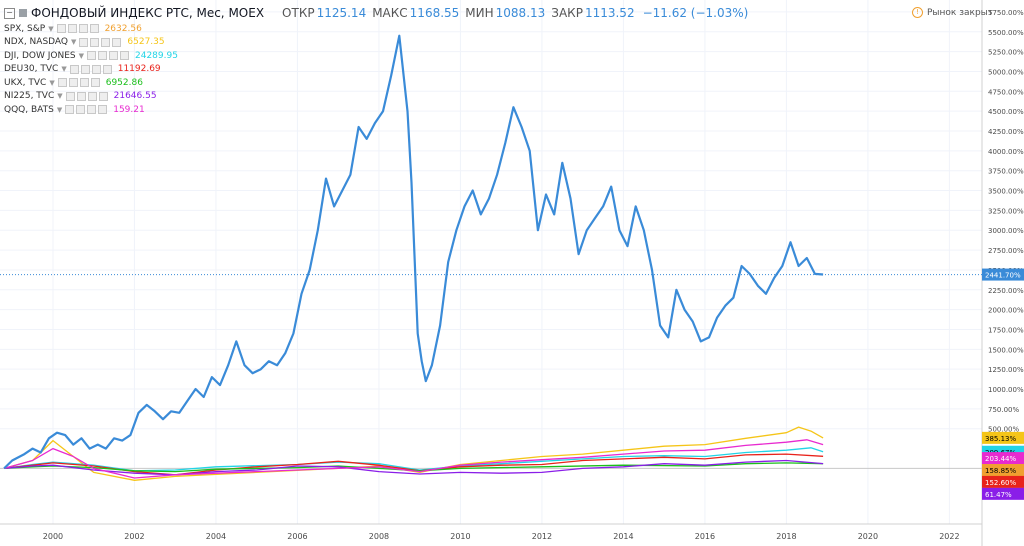 Image resolution: width=1024 pixels, height=546 pixels. I want to click on y-tick-label: 2000.00%, so click(1006, 311).